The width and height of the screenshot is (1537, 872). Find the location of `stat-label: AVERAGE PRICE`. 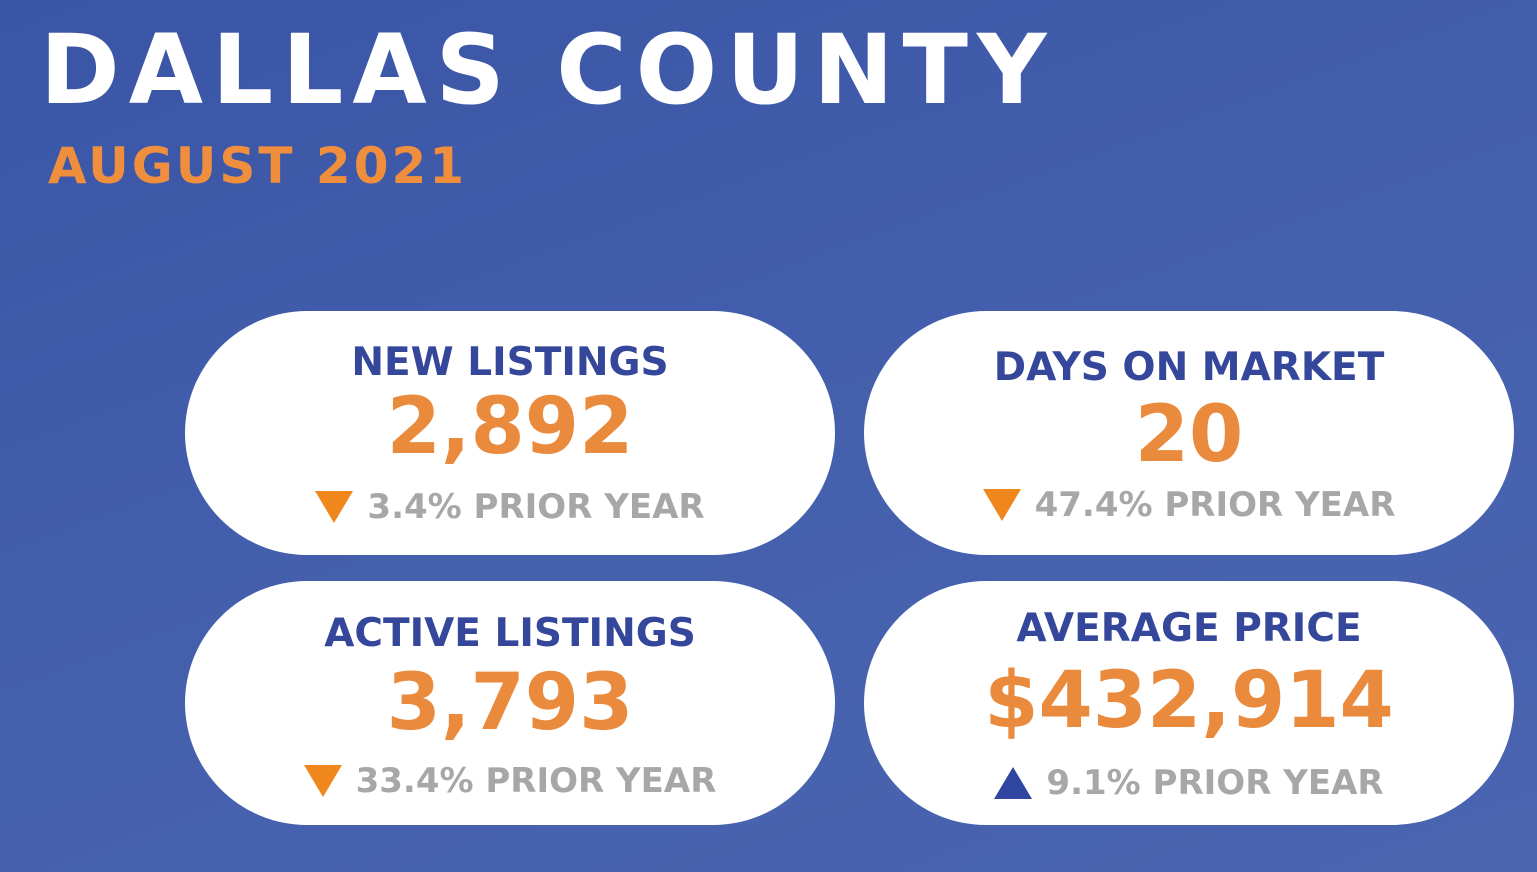

stat-label: AVERAGE PRICE is located at coordinates (1189, 628).